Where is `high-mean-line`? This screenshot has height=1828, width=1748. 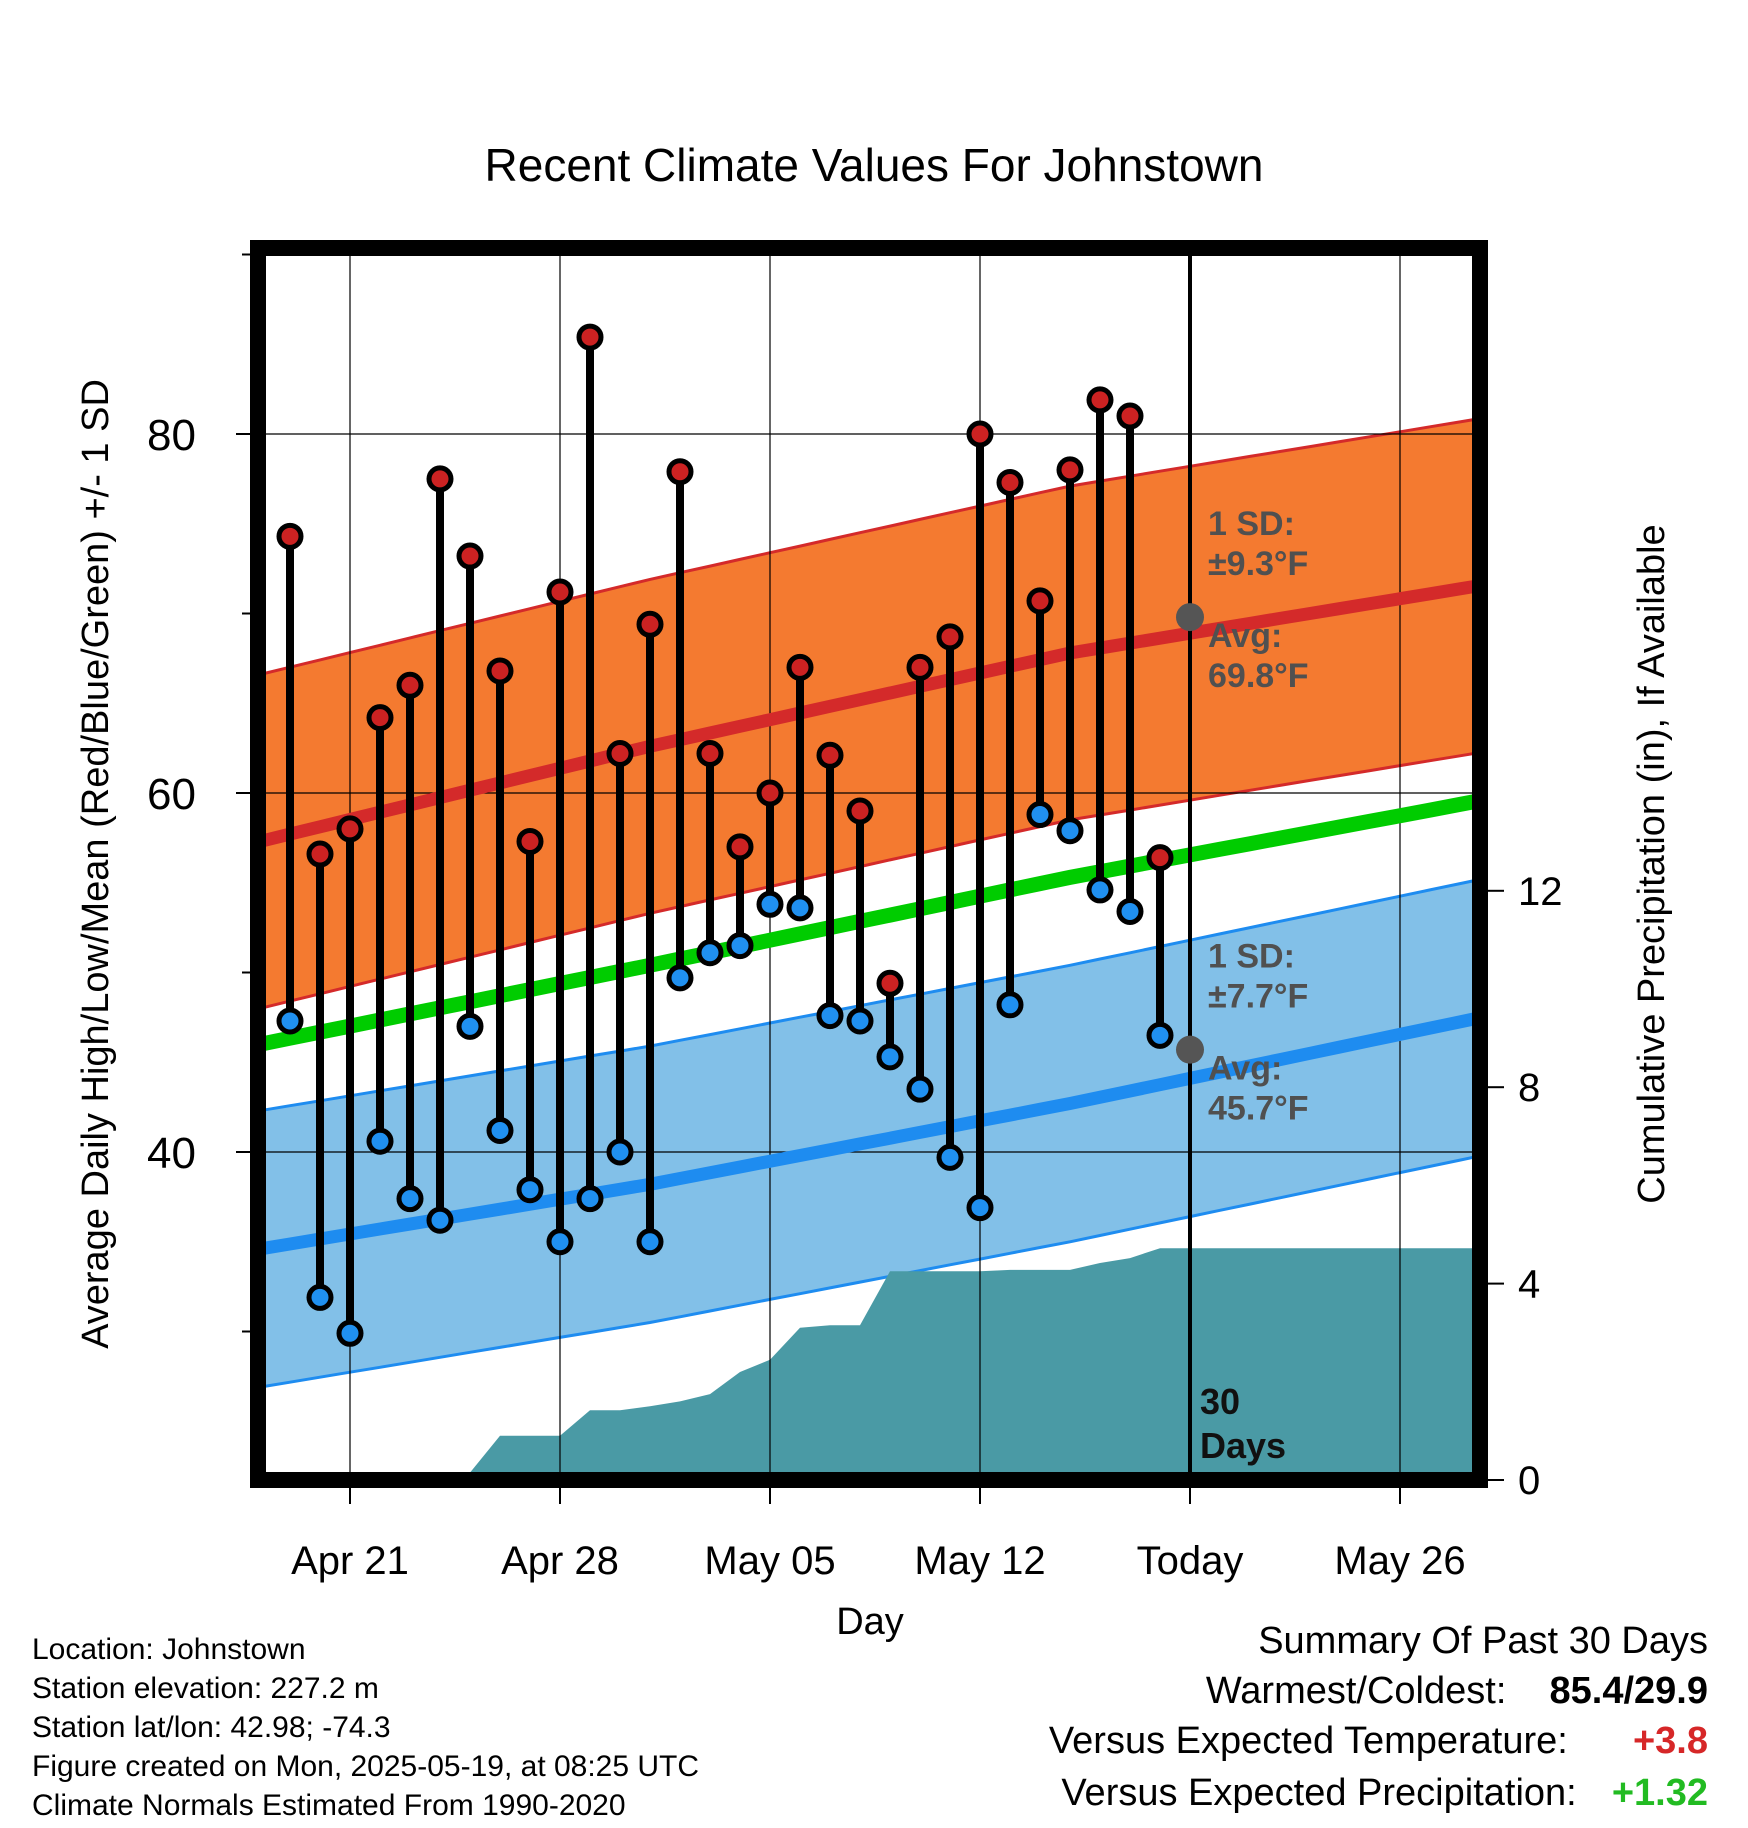
high-mean-line is located at coordinates (869, 713).